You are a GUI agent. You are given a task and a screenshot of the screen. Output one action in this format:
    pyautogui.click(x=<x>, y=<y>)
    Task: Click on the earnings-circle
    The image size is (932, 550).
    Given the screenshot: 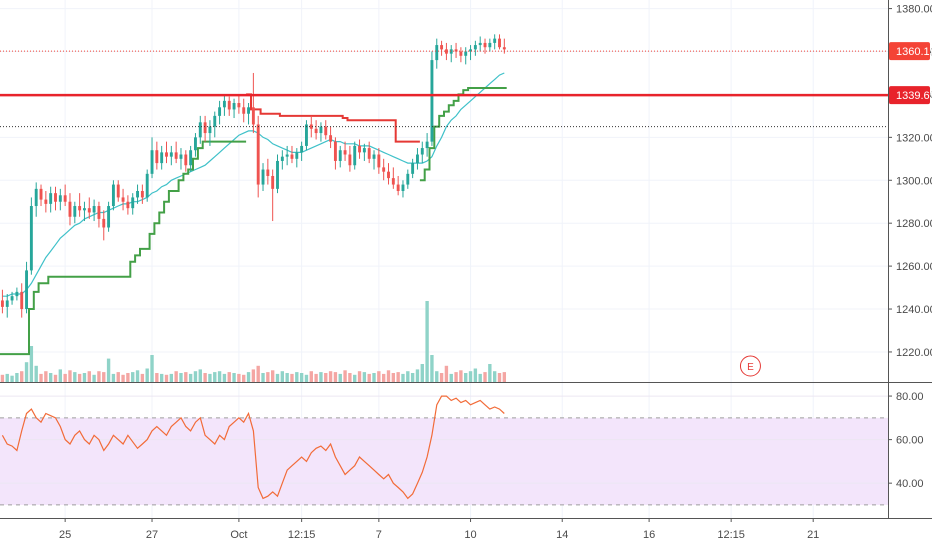 What is the action you would take?
    pyautogui.click(x=750, y=366)
    